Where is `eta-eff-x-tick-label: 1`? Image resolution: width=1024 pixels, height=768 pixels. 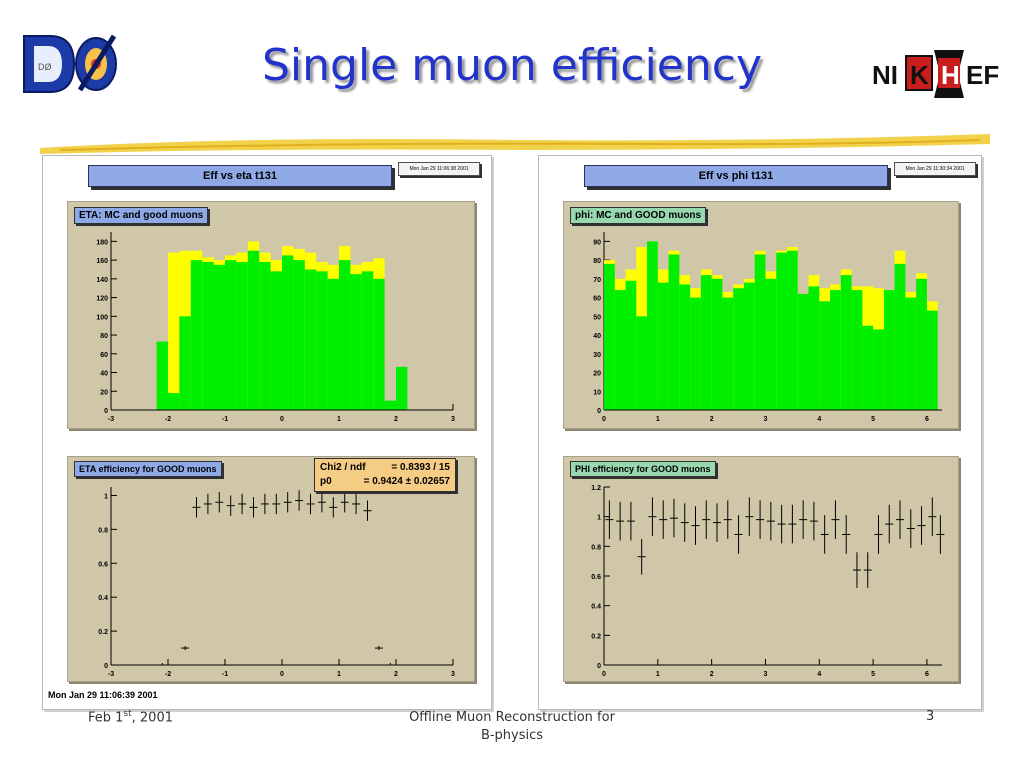 eta-eff-x-tick-label: 1 is located at coordinates (339, 674).